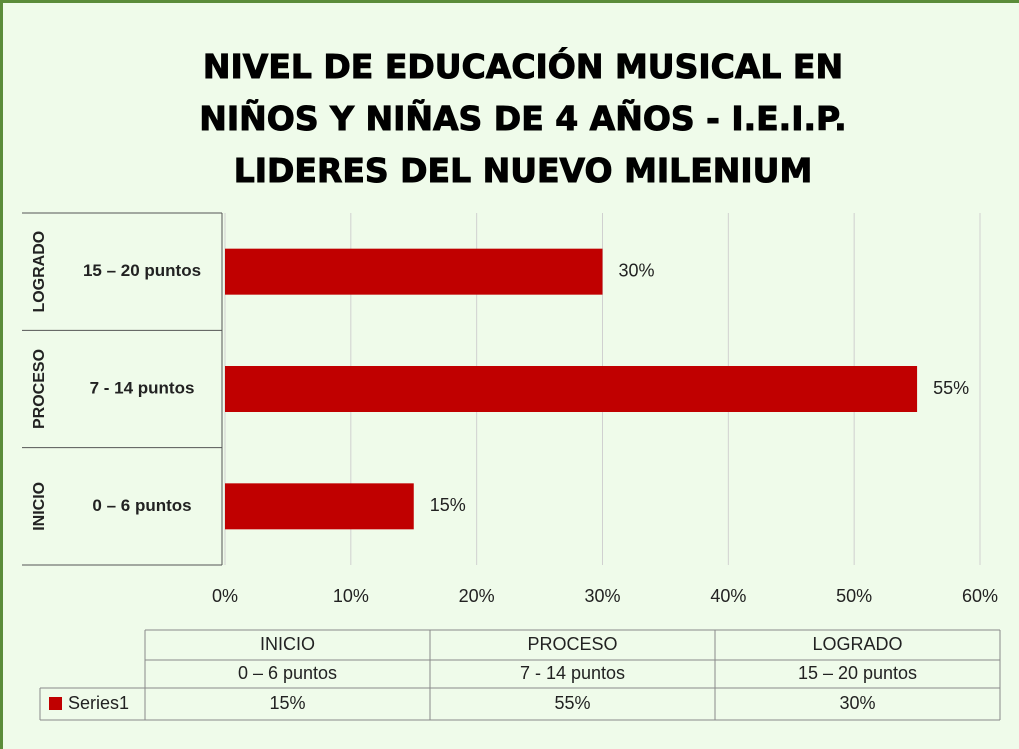 Image resolution: width=1019 pixels, height=749 pixels. What do you see at coordinates (572, 673) in the screenshot?
I see `table-category: 7 - 14 puntos` at bounding box center [572, 673].